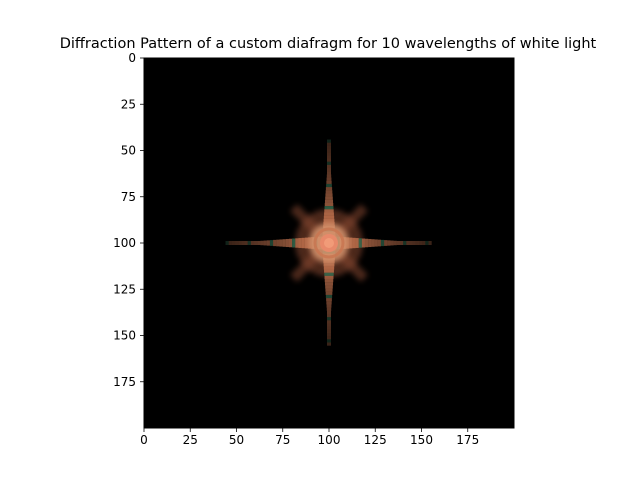  Describe the element at coordinates (467, 440) in the screenshot. I see `x-tick-label: 175` at that location.